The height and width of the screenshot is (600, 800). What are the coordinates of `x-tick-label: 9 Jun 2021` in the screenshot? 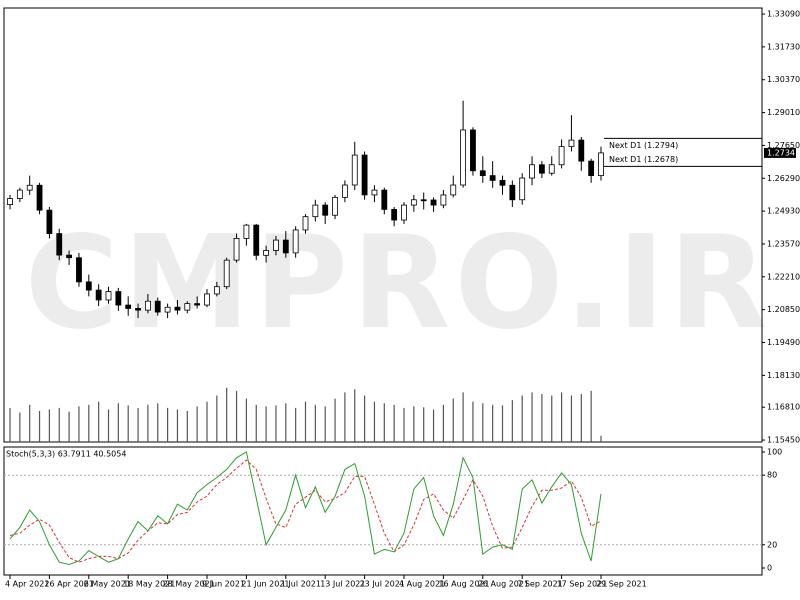 It's located at (223, 584).